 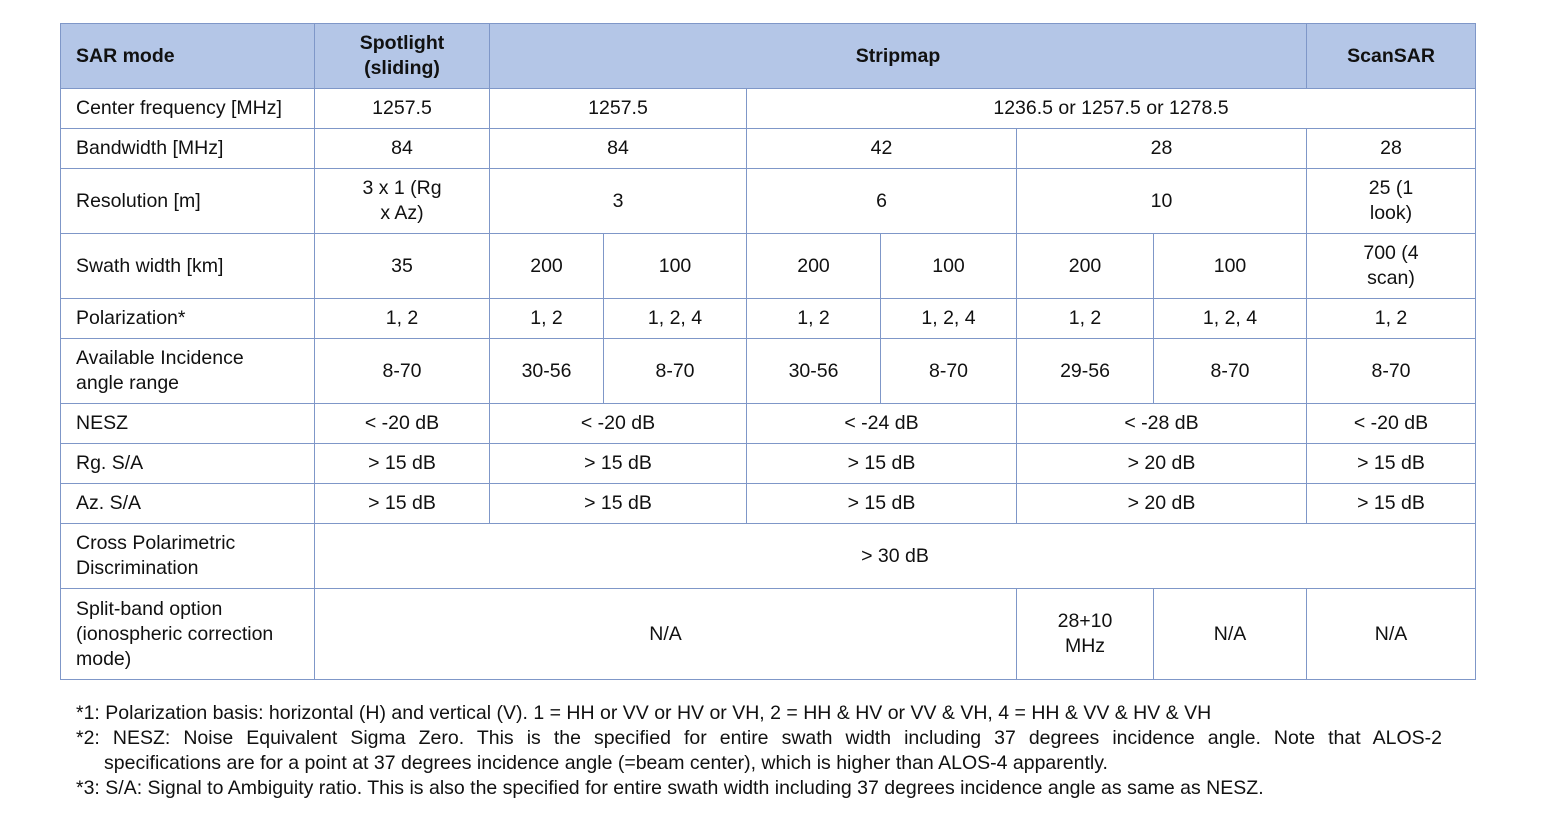 I want to click on header-spotlight: Spotlight (sliding), so click(x=402, y=56).